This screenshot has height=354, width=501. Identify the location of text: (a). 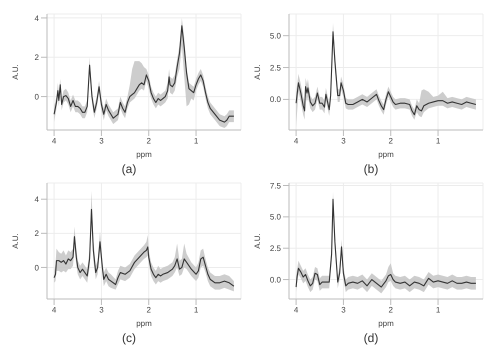
(129, 169).